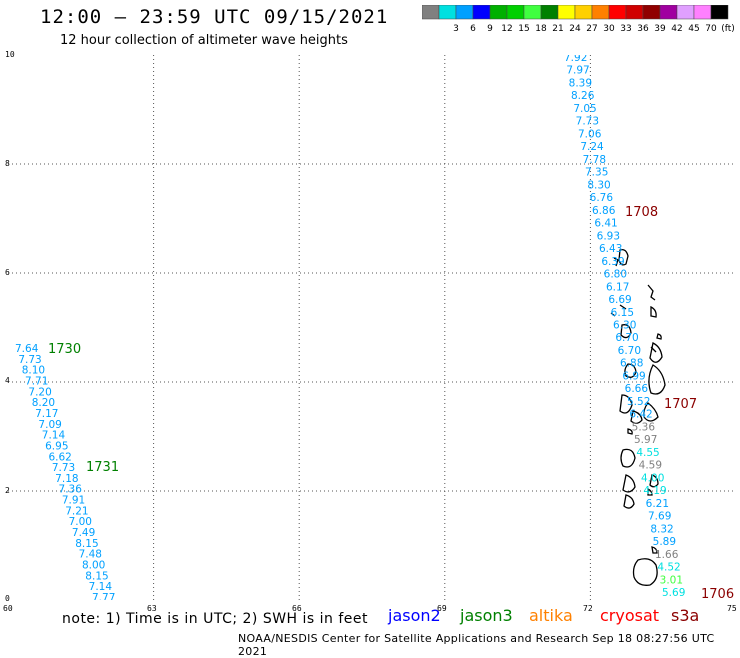  I want to click on time-label: 1706, so click(717, 593).